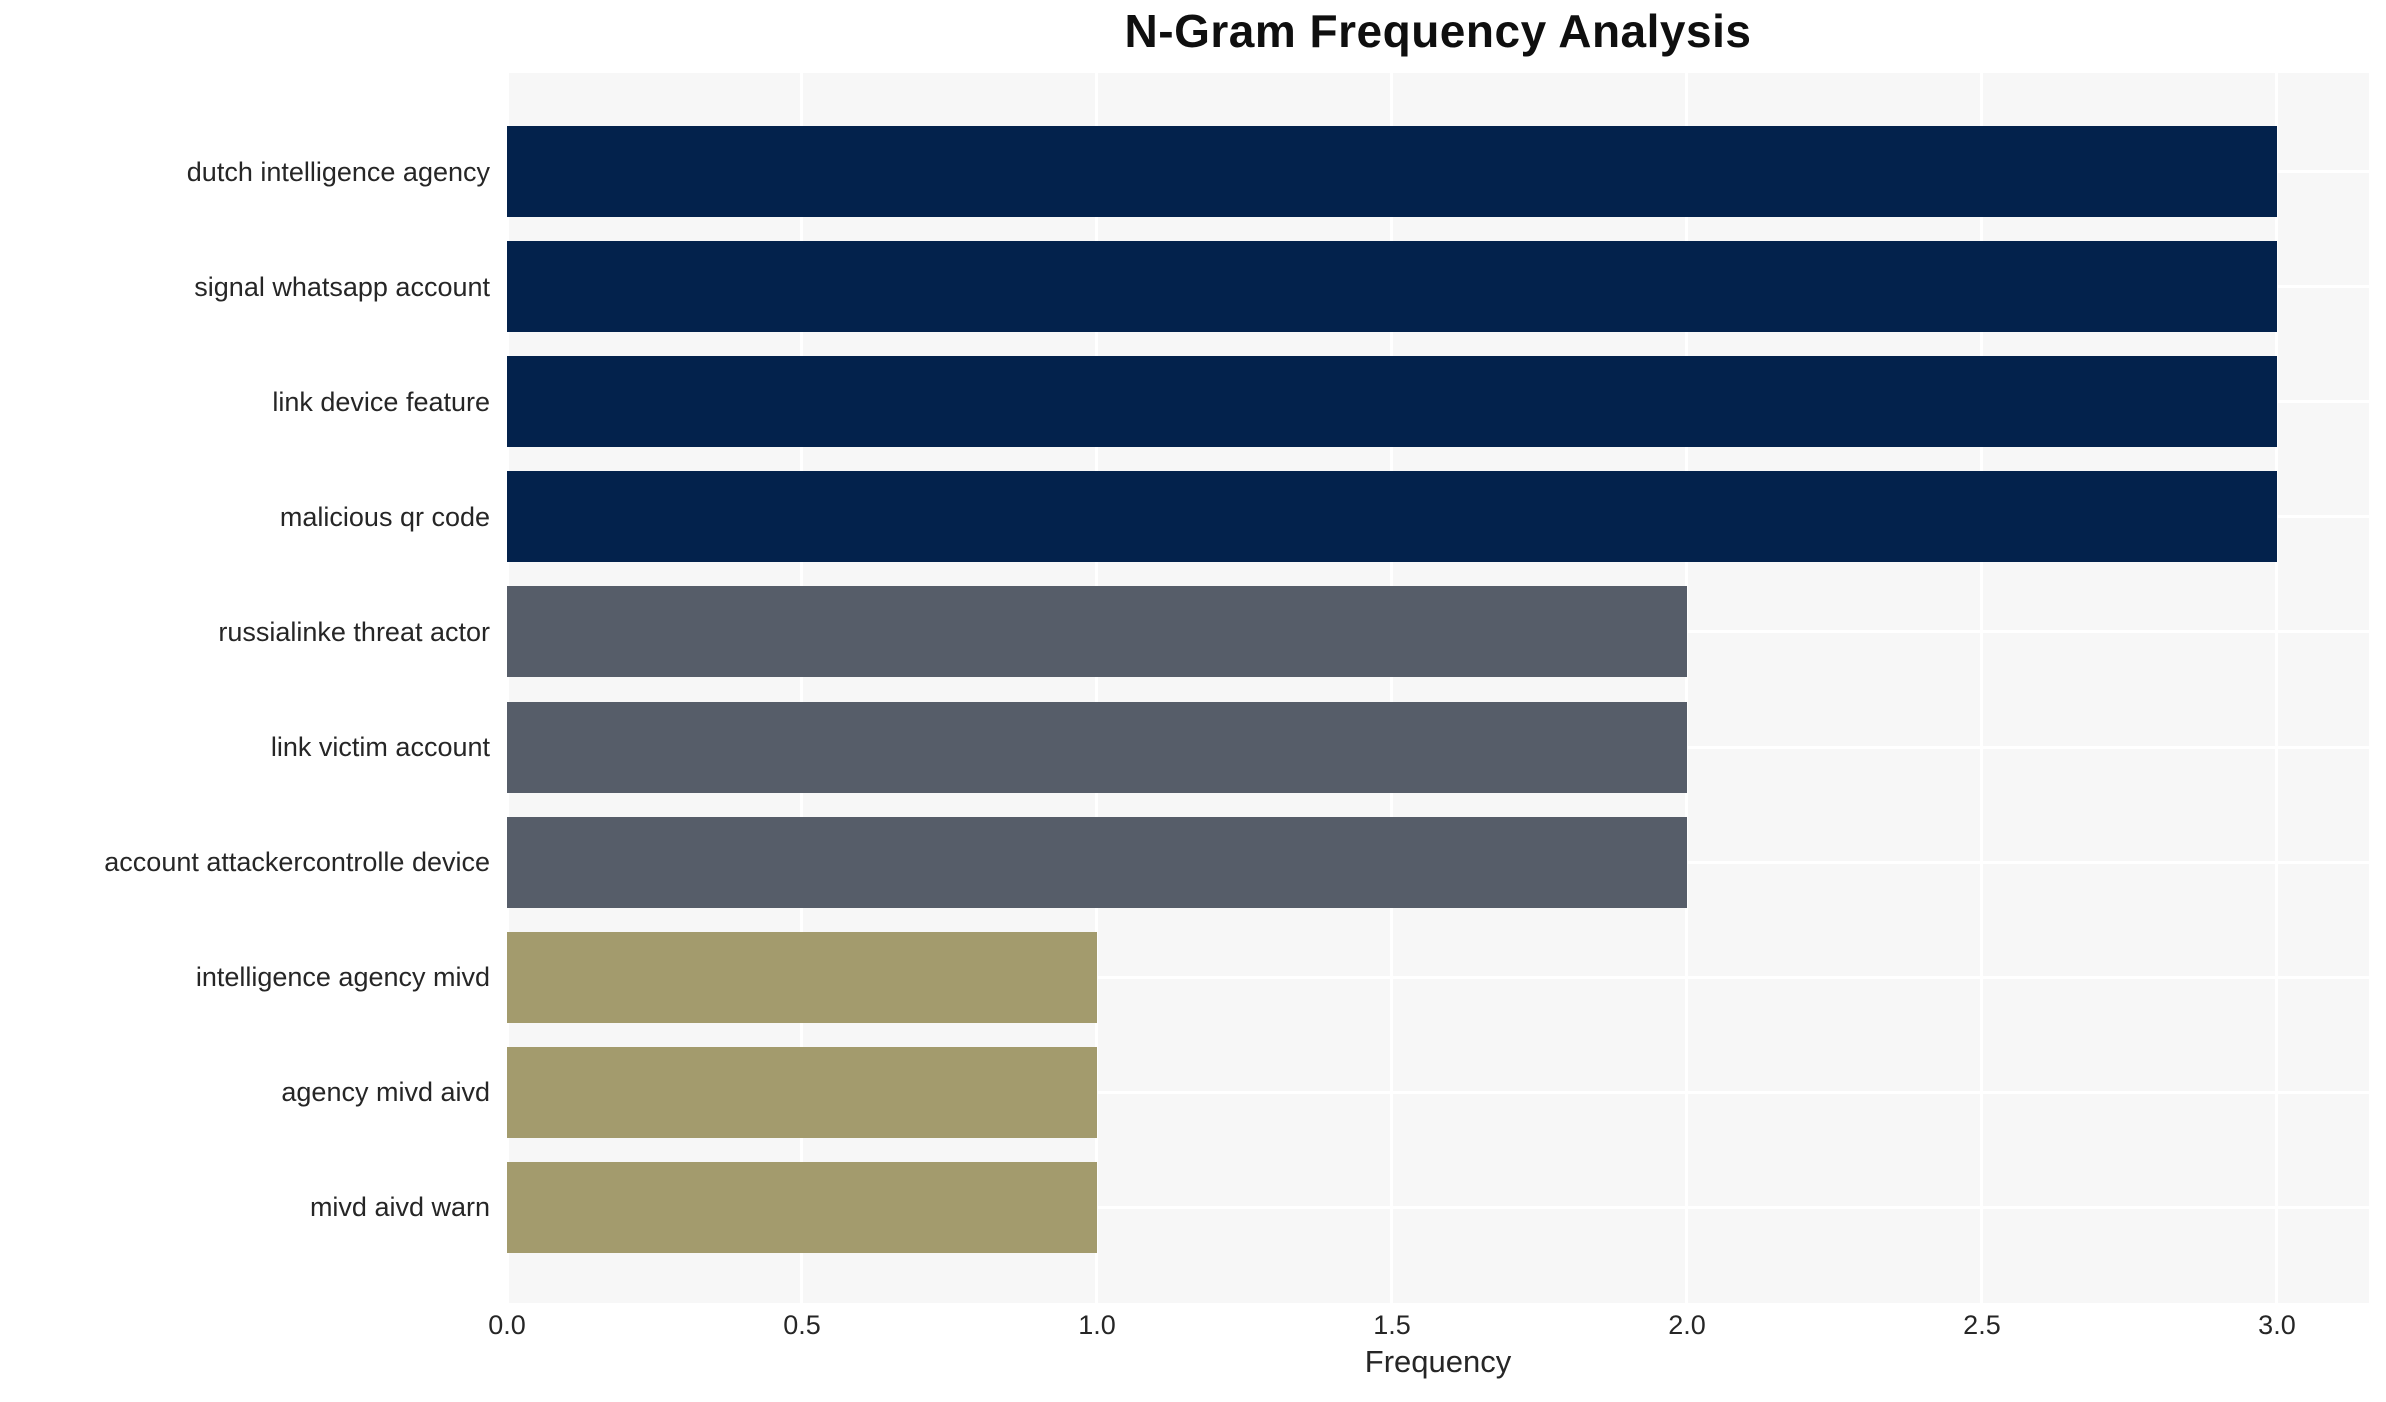 The width and height of the screenshot is (2386, 1402). What do you see at coordinates (507, 1325) in the screenshot?
I see `x-tick-label: 0.0` at bounding box center [507, 1325].